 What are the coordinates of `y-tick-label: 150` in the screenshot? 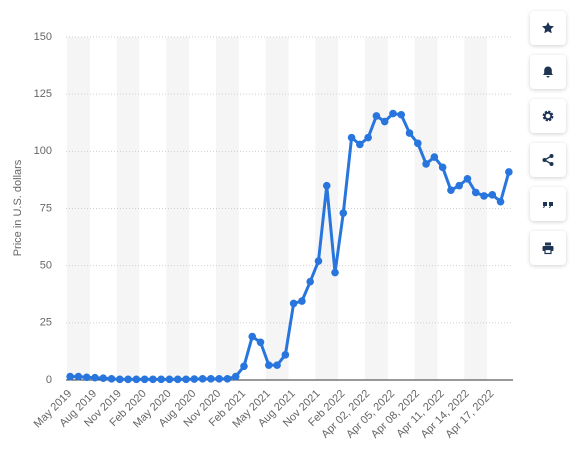 It's located at (43, 37).